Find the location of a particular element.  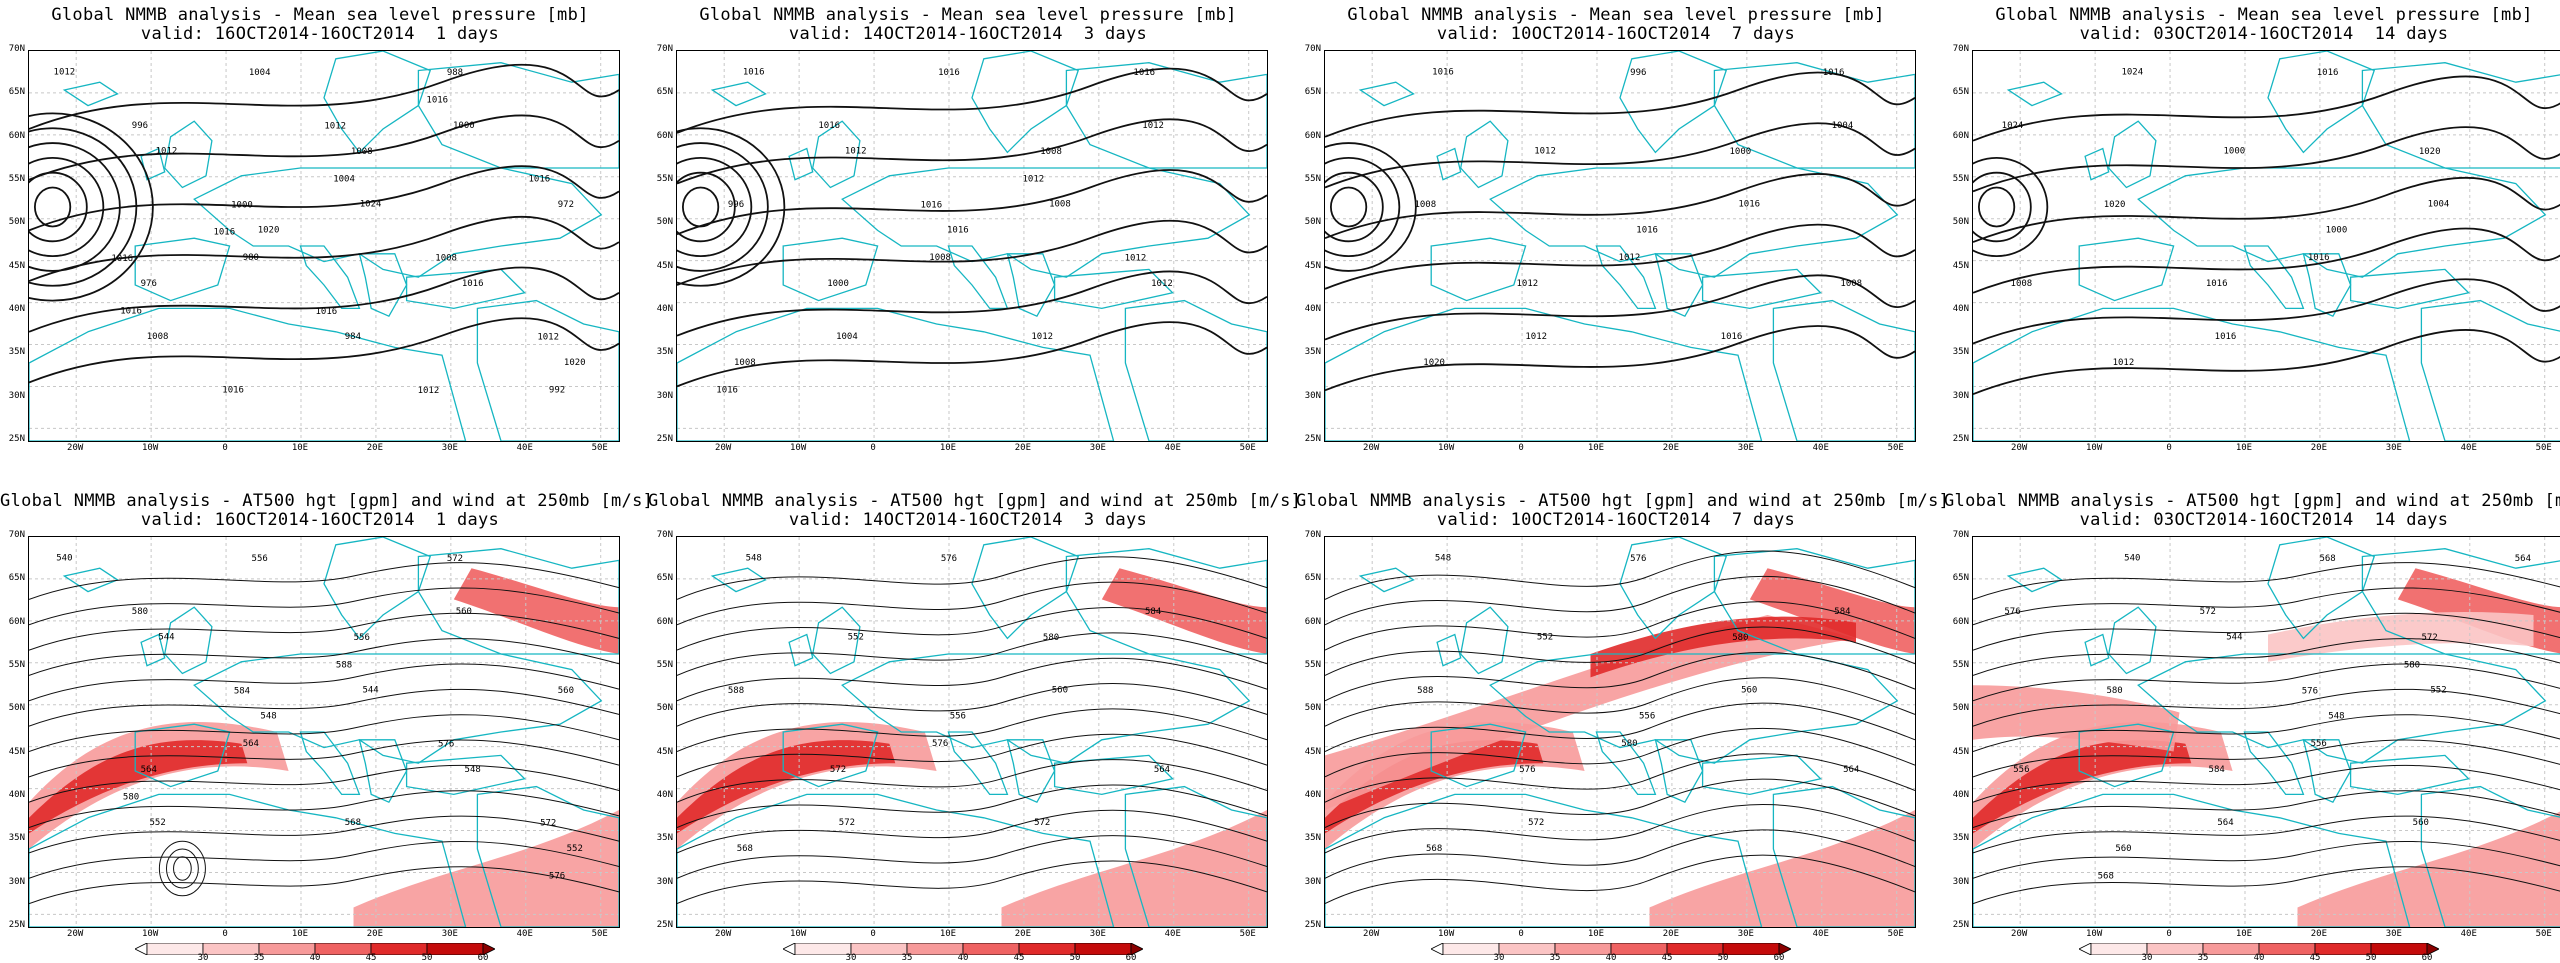

jet-wind-shading is located at coordinates (1783, 868).